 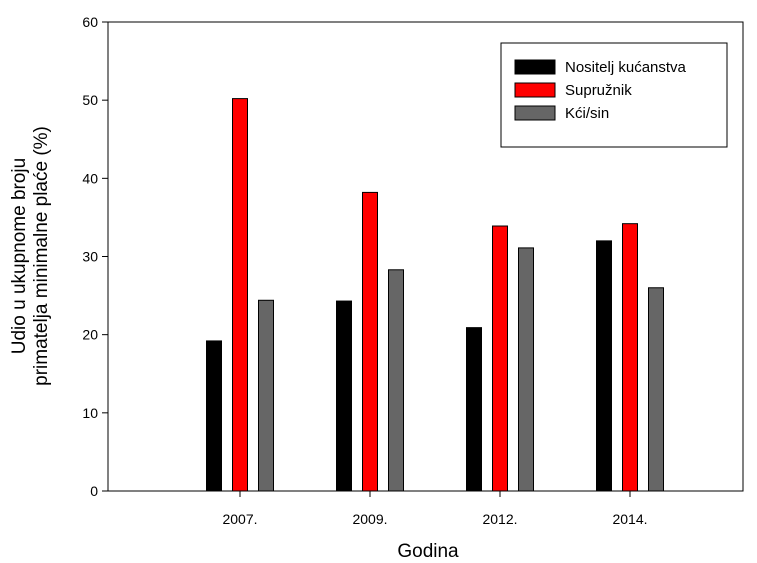 What do you see at coordinates (90, 335) in the screenshot?
I see `y-tick-label: 20` at bounding box center [90, 335].